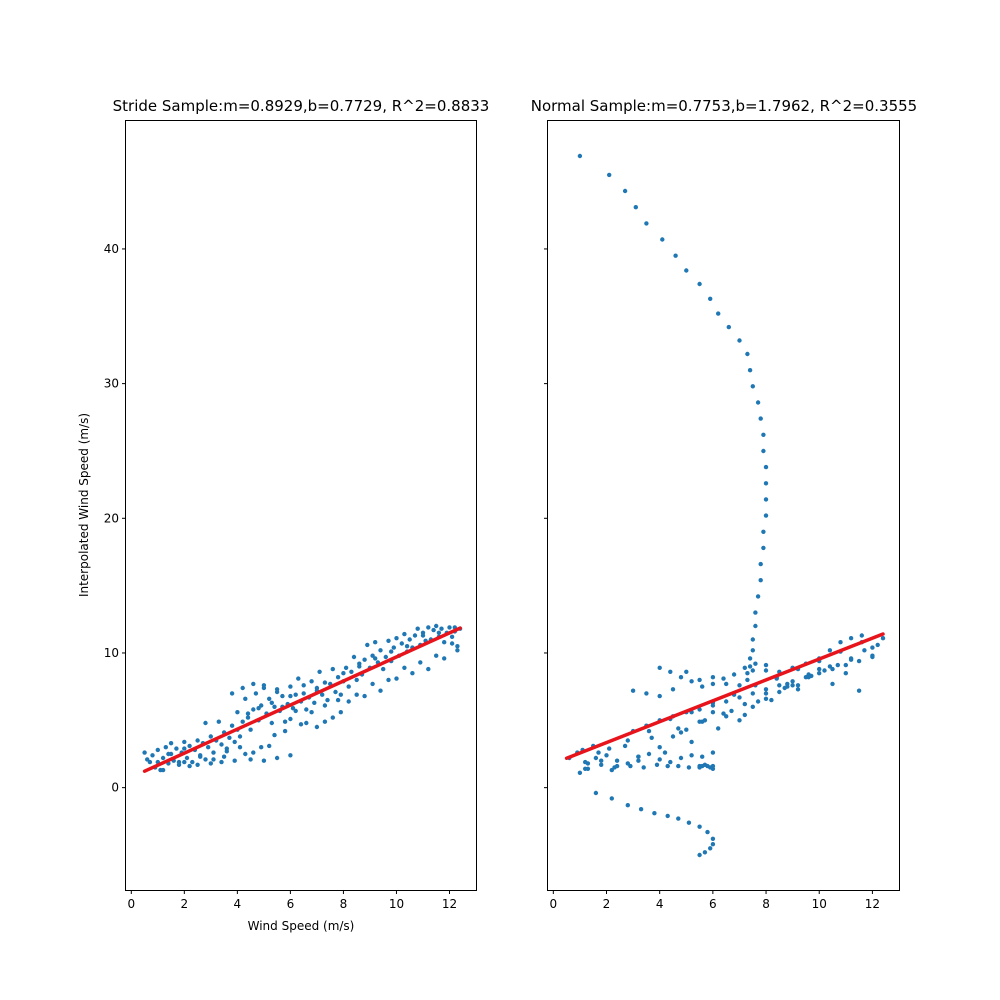  I want to click on left-plot-area, so click(302, 698).